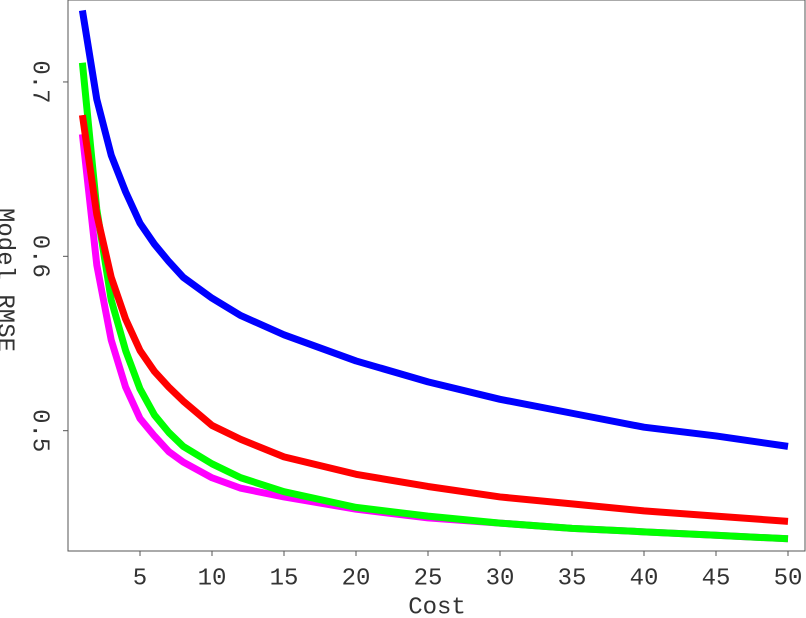  Describe the element at coordinates (572, 578) in the screenshot. I see `x-tick-label: 35` at that location.